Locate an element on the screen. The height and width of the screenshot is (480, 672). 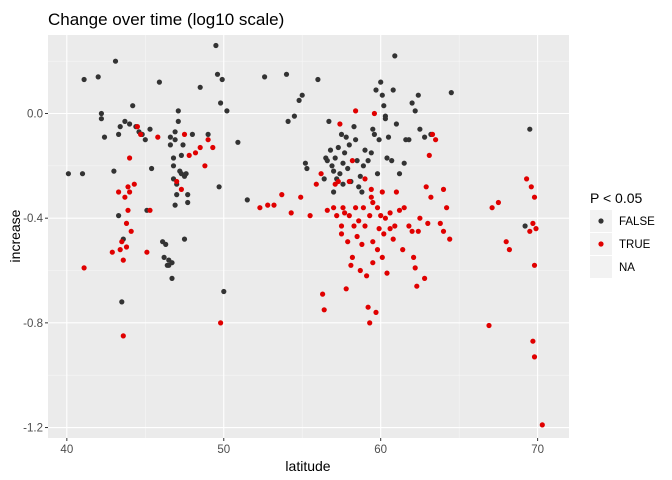
y-tick-label: -0.4 is located at coordinates (33, 219).